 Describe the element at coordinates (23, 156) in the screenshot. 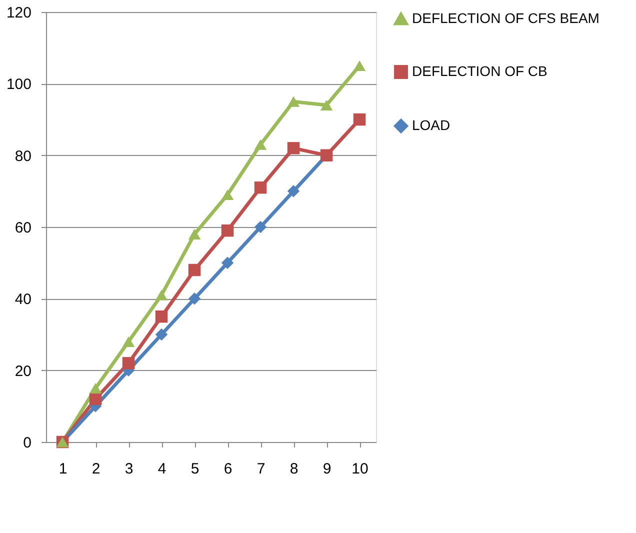

I see `y-tick-label: 80` at that location.